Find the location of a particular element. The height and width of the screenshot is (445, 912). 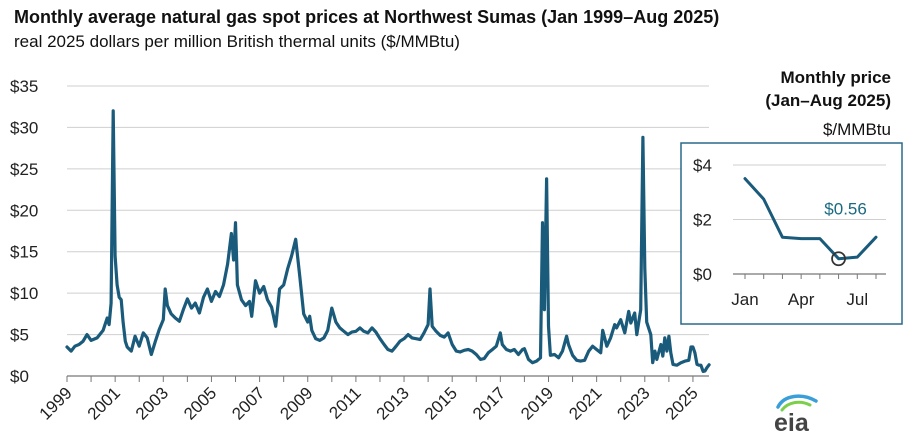

y-tick-label: $30 is located at coordinates (24, 127).